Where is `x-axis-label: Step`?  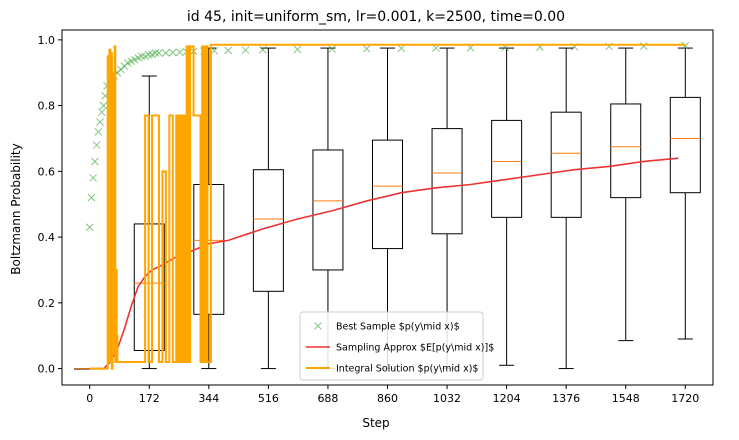
x-axis-label: Step is located at coordinates (375, 423).